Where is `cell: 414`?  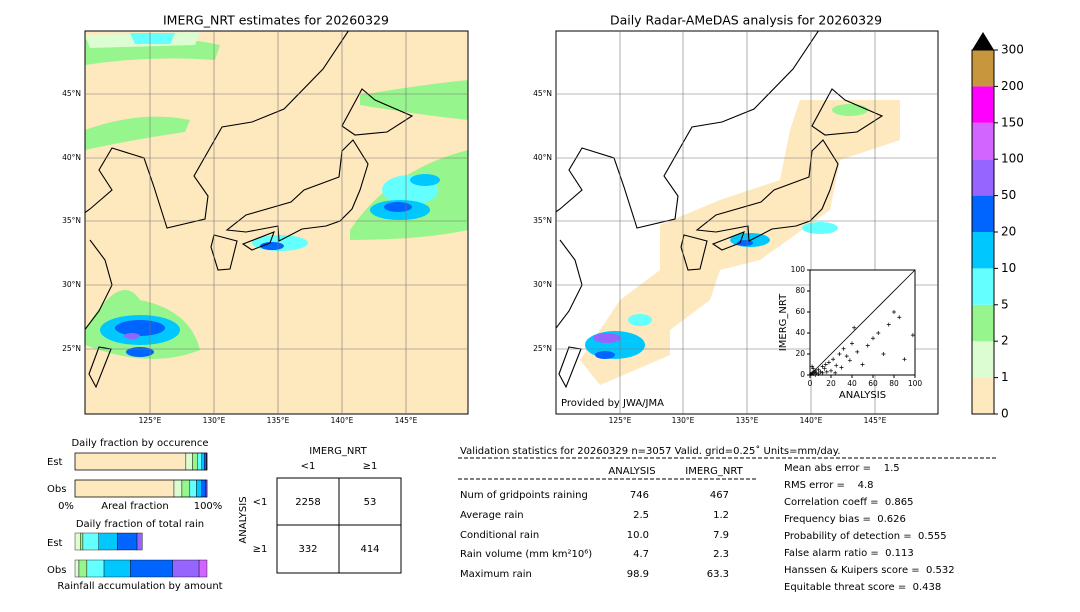
cell: 414 is located at coordinates (369, 549).